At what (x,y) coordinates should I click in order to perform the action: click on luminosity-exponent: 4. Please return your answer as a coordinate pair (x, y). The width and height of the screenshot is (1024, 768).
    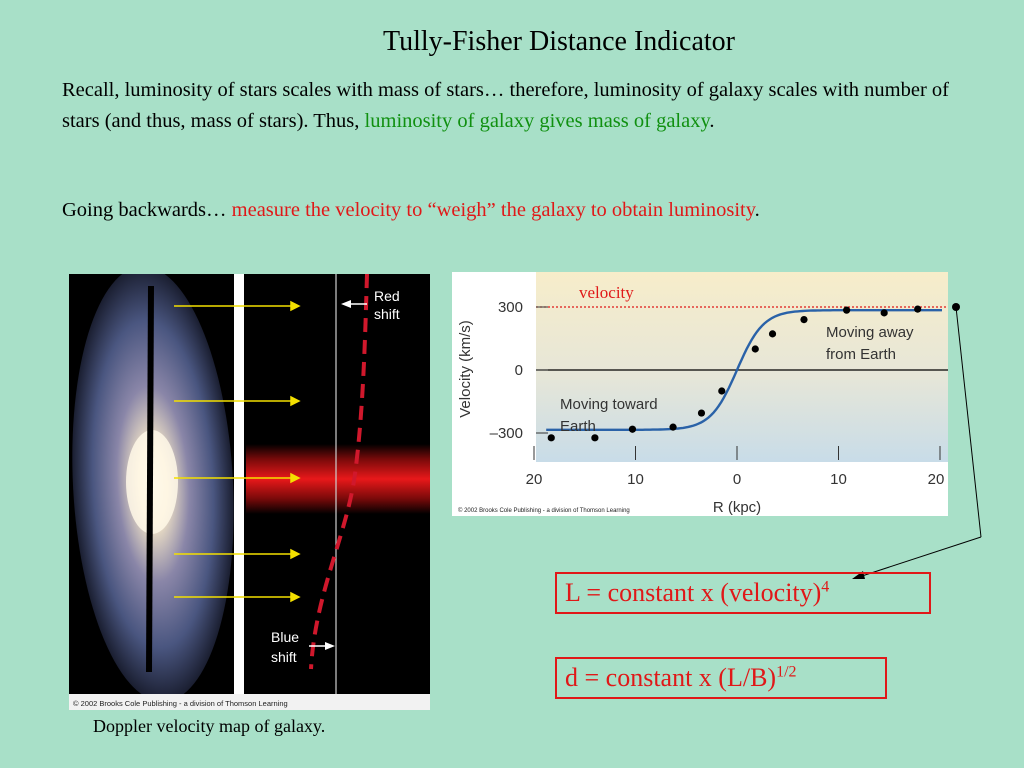
    Looking at the image, I should click on (825, 587).